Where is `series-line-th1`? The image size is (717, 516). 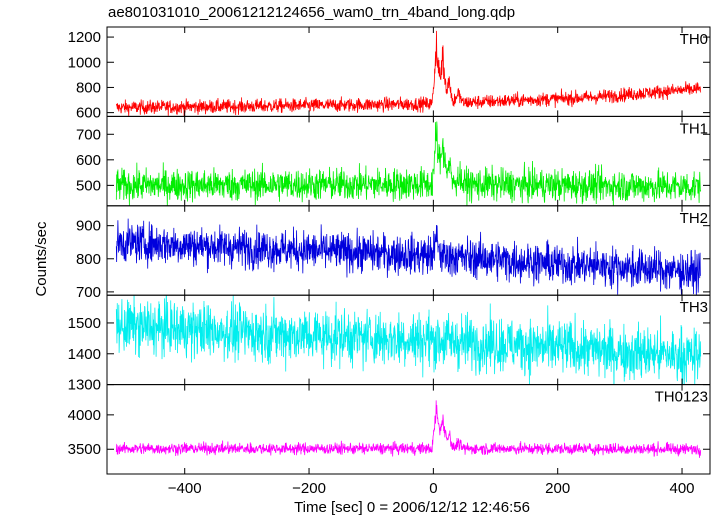 series-line-th1 is located at coordinates (408, 163).